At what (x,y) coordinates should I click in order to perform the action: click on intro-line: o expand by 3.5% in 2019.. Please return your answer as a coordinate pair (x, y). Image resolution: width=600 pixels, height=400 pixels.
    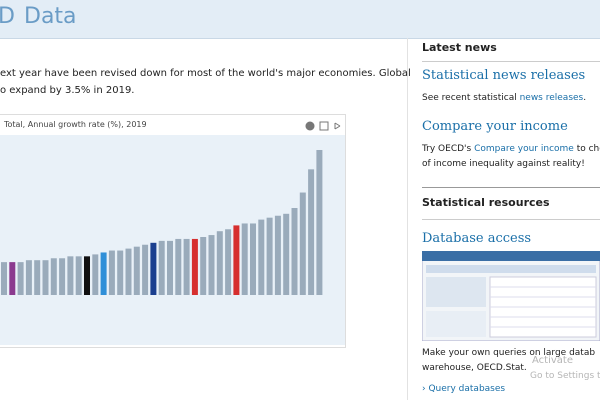
    Looking at the image, I should click on (67, 90).